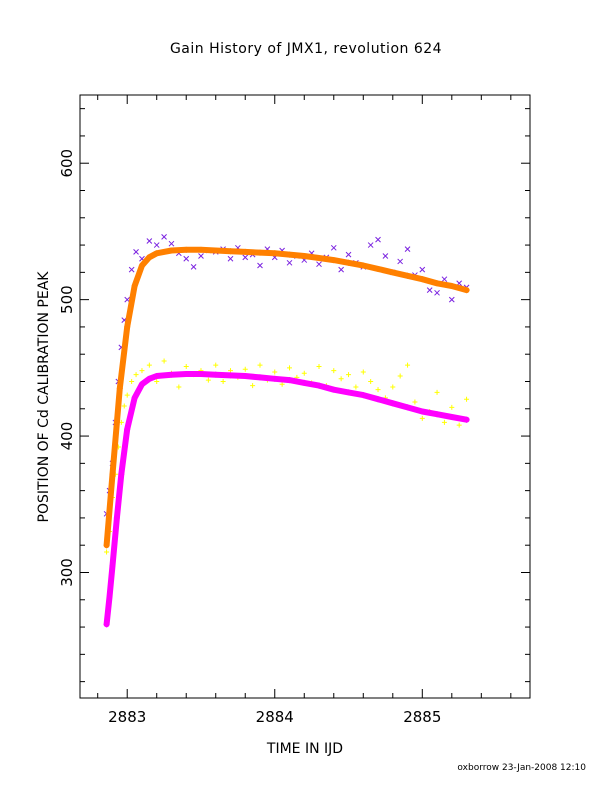  I want to click on y-tick-label: 600, so click(67, 163).